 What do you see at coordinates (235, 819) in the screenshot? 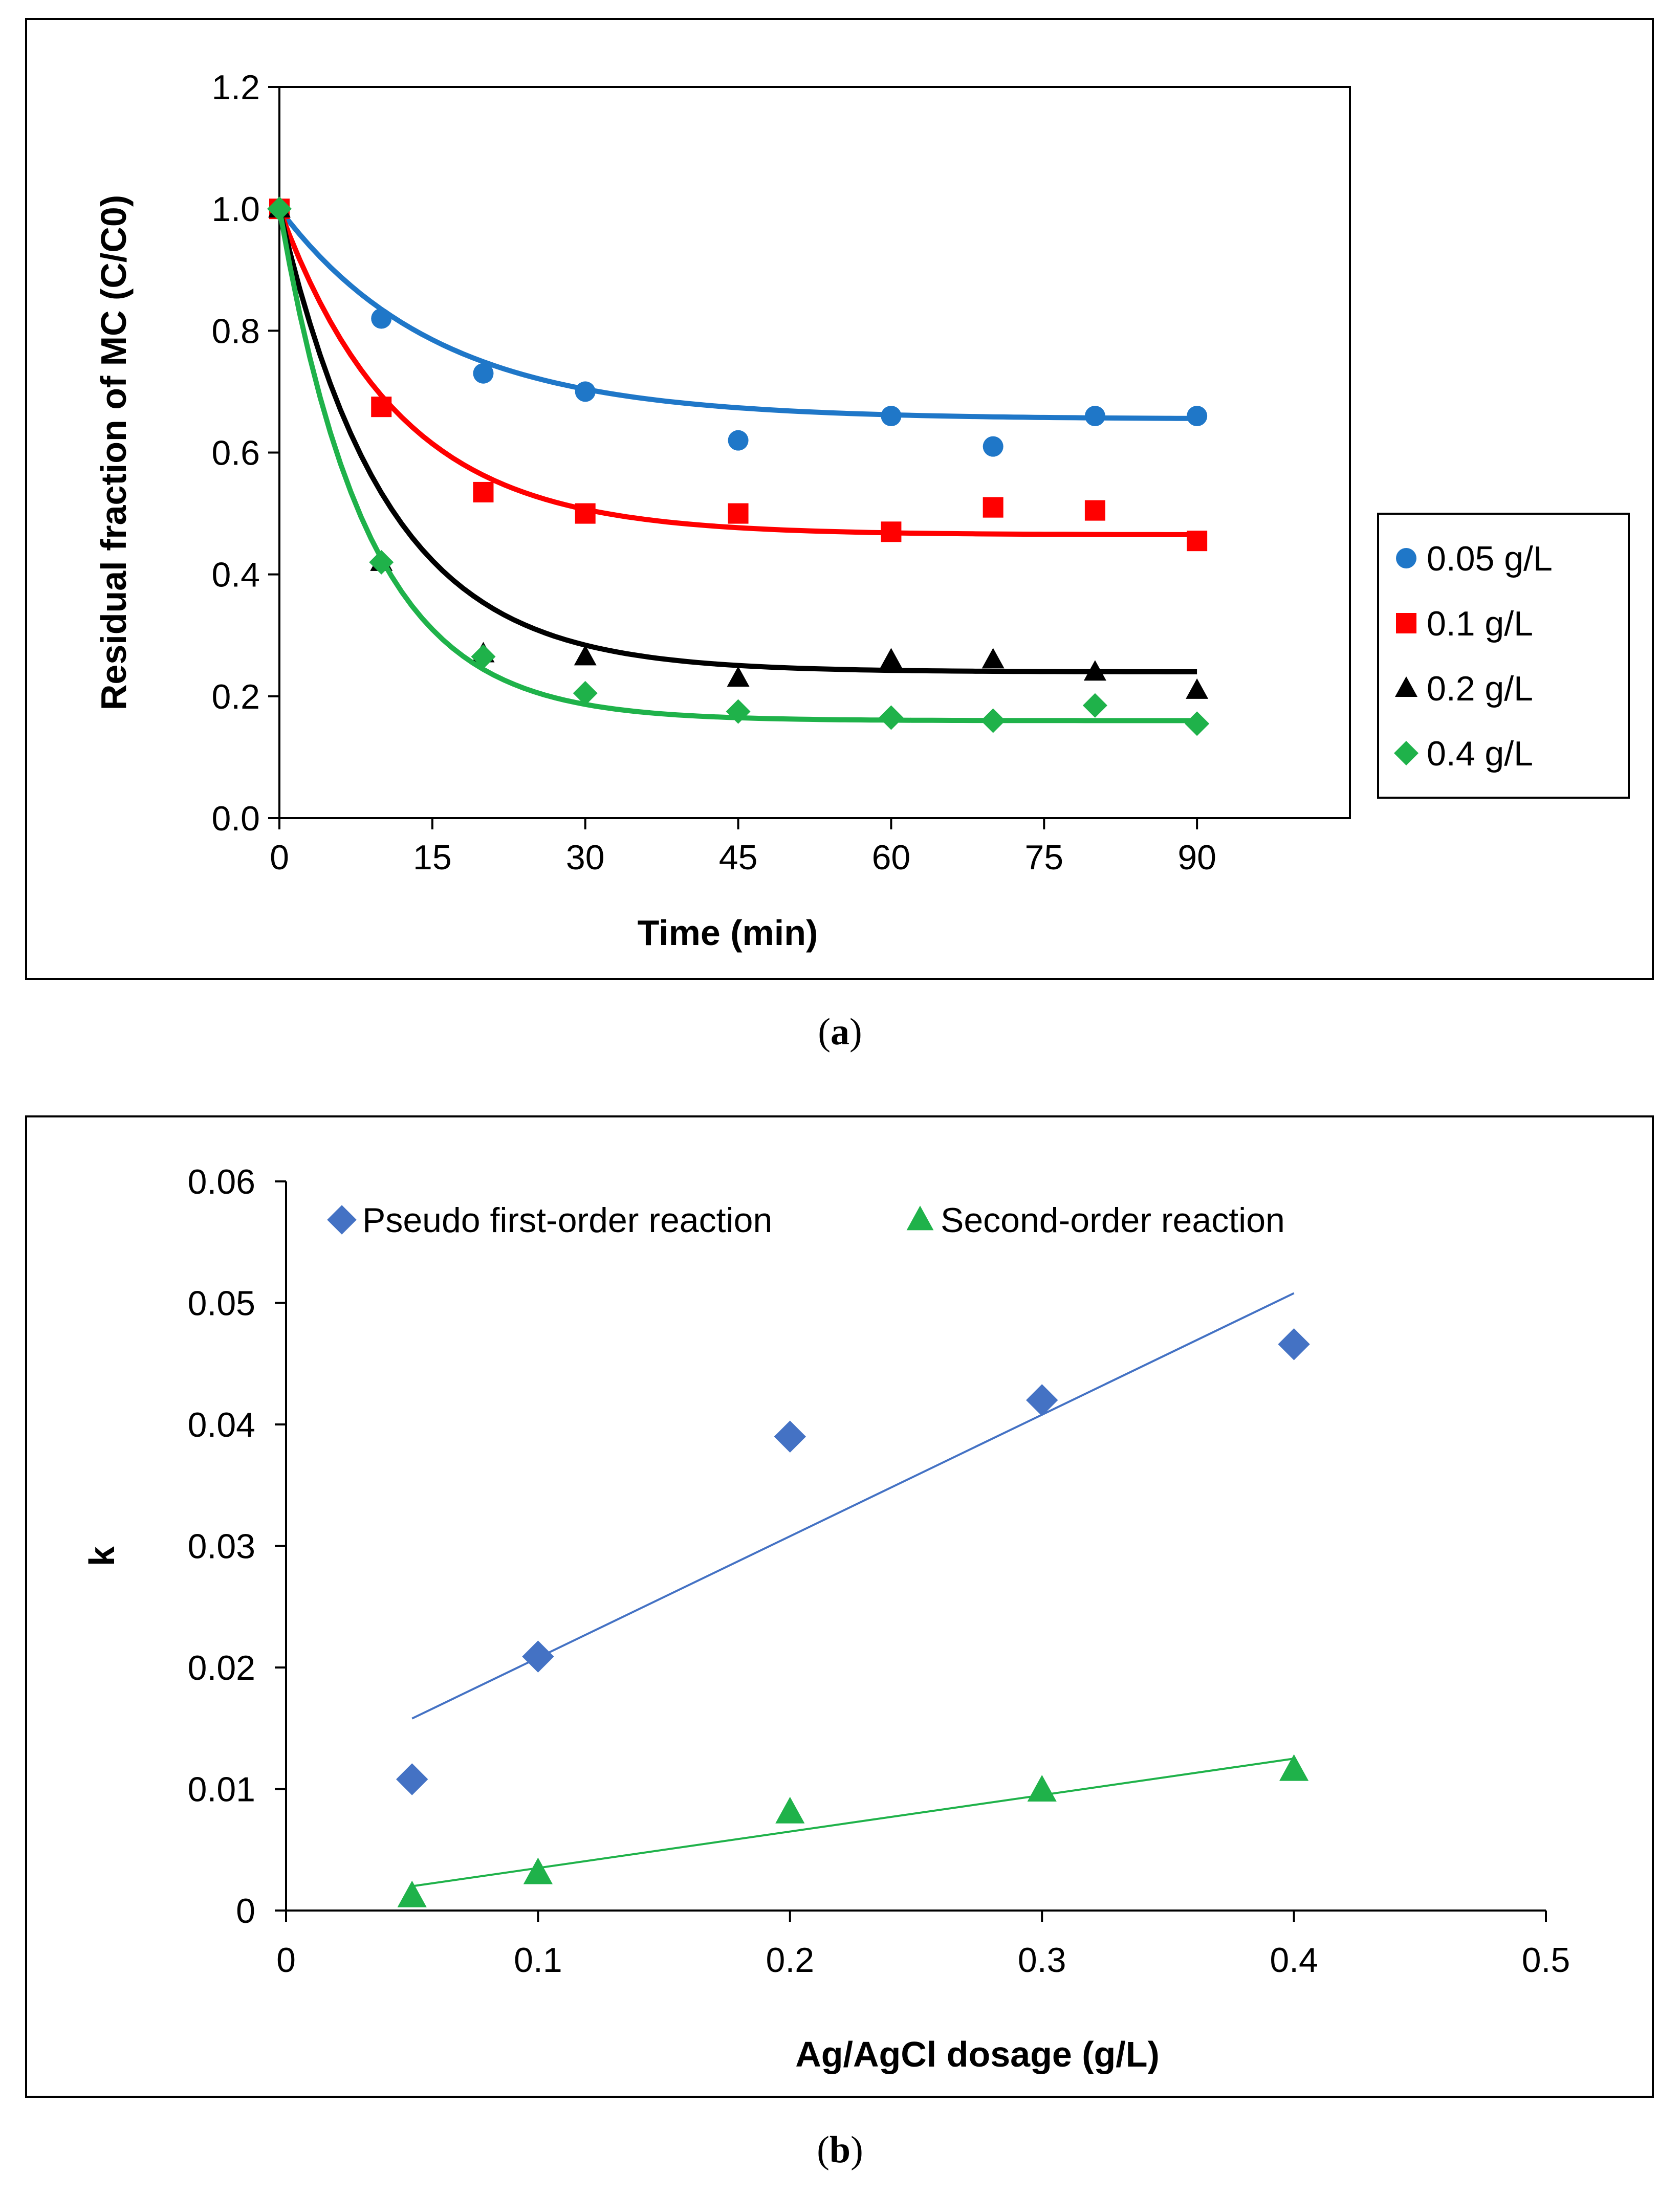
I see `y-tick-label: 0.0` at bounding box center [235, 819].